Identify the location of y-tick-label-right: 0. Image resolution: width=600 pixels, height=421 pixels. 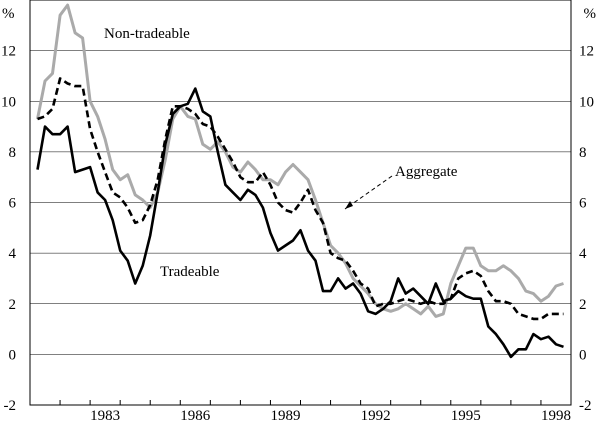
(583, 355).